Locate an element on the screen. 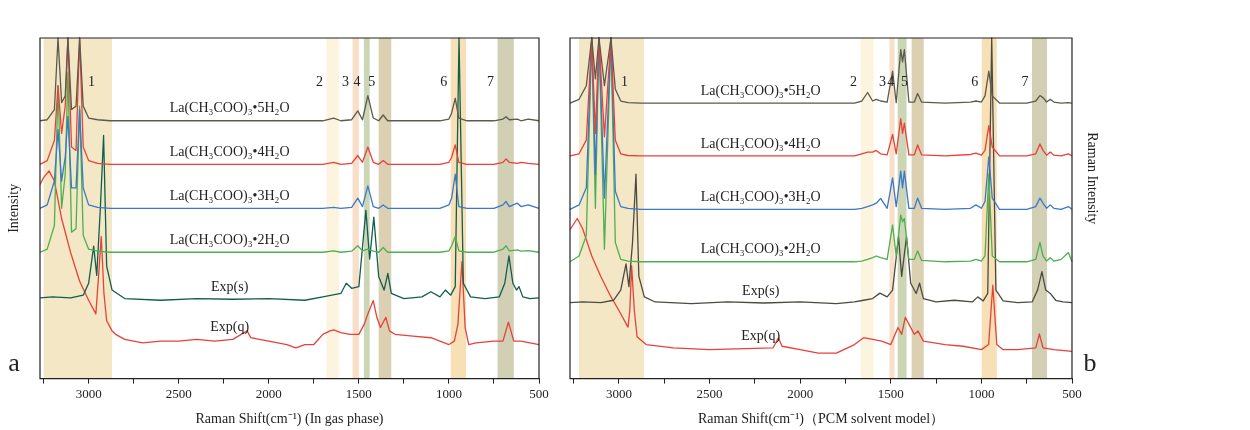 The width and height of the screenshot is (1250, 430). text: b is located at coordinates (1090, 362).